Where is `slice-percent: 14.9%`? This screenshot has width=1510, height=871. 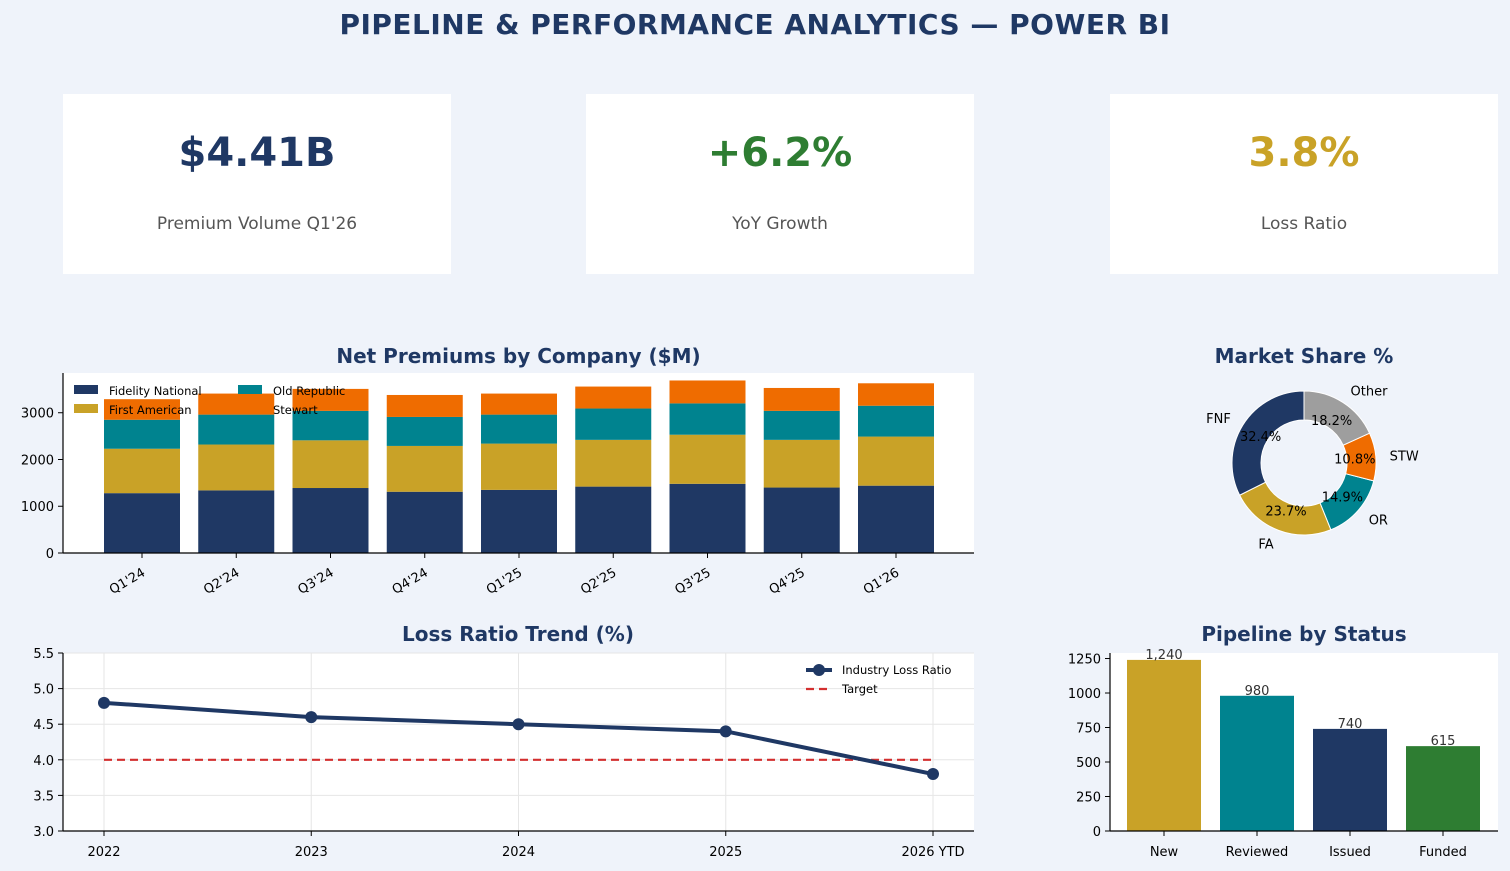 slice-percent: 14.9% is located at coordinates (1342, 498).